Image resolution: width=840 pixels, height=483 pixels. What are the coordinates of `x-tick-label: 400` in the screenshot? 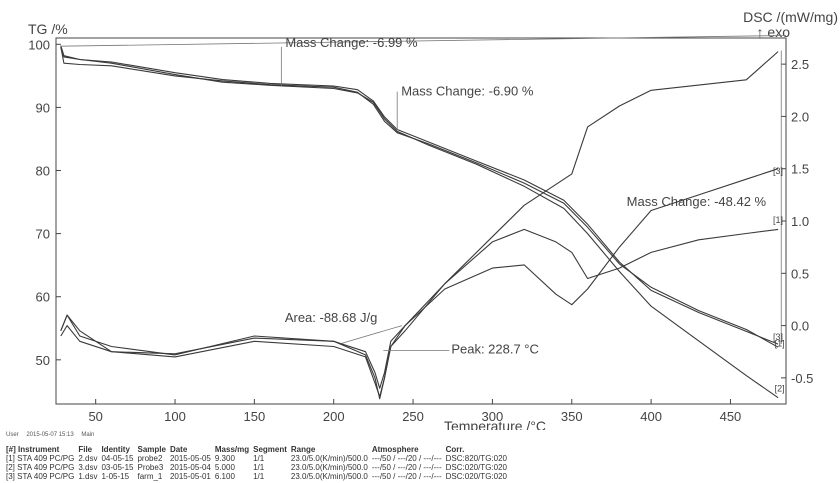 It's located at (651, 416).